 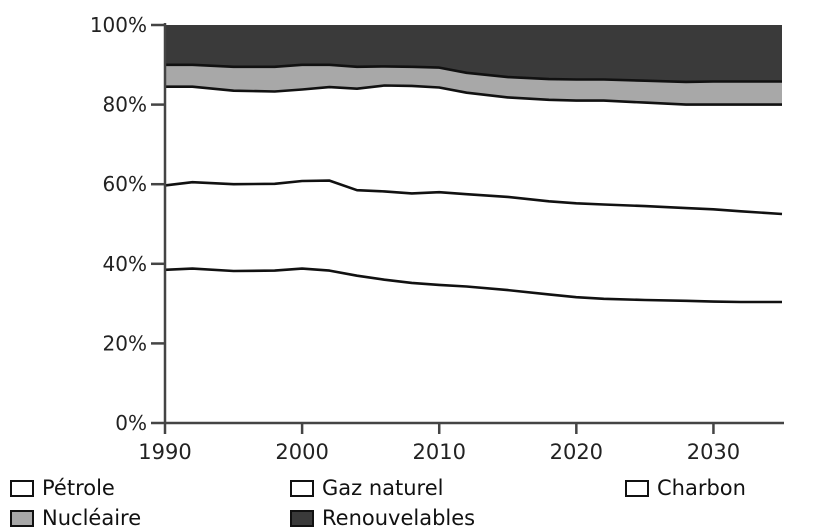 What do you see at coordinates (125, 343) in the screenshot?
I see `y-tick-label: 20%` at bounding box center [125, 343].